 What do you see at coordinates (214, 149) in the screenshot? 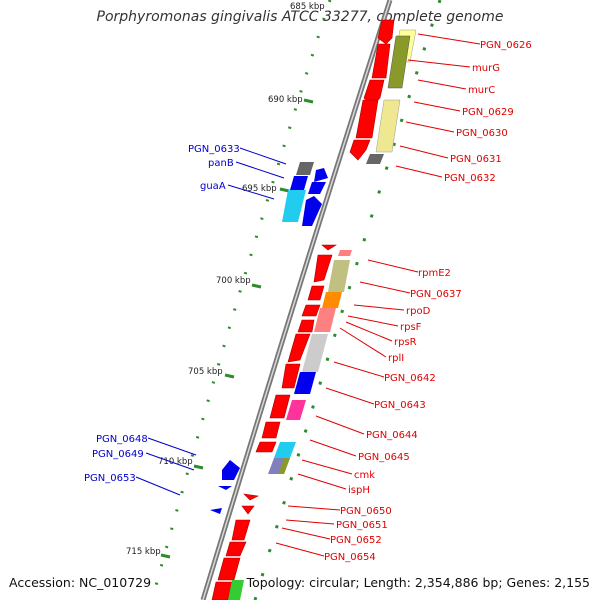
I see `gene-label: PGN_0633` at bounding box center [214, 149].